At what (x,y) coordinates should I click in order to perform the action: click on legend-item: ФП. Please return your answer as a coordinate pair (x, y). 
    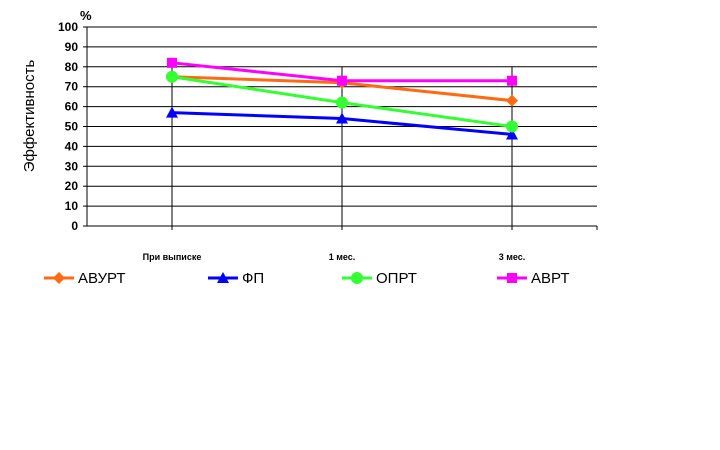
    Looking at the image, I should click on (236, 278).